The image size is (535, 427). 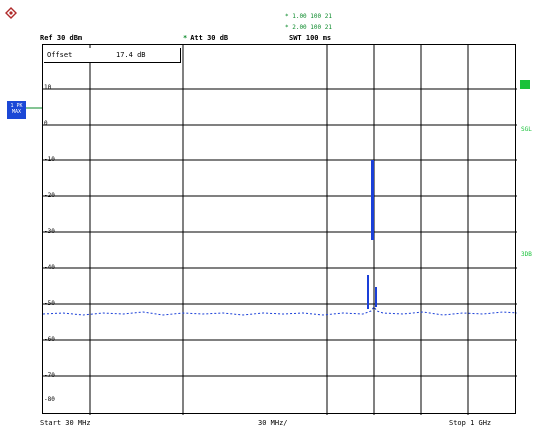 I want to click on y-tick-10: 10, so click(x=48, y=87).